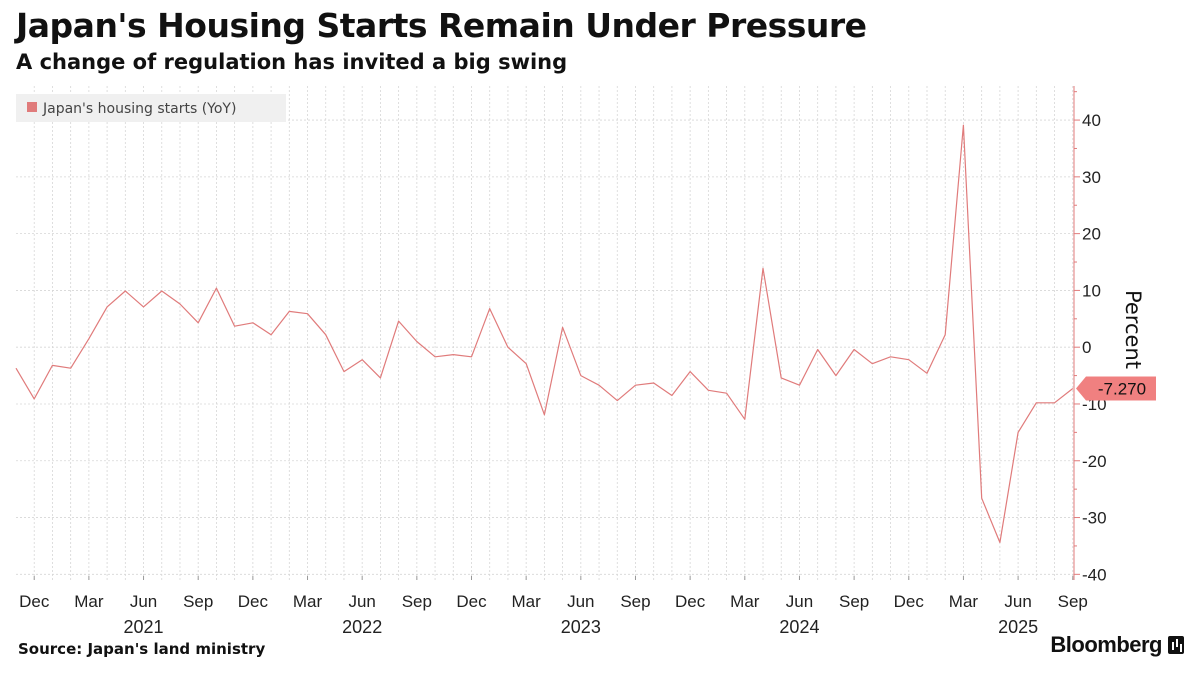 The image size is (1200, 682). What do you see at coordinates (1018, 627) in the screenshot?
I see `x-year-label: 2025` at bounding box center [1018, 627].